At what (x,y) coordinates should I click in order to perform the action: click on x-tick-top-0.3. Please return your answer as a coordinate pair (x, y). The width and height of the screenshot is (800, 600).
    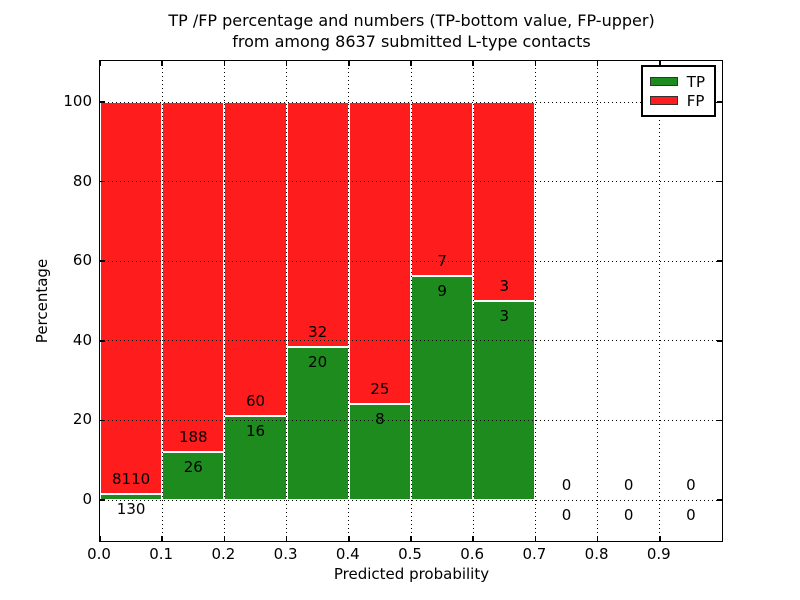
    Looking at the image, I should click on (286, 63).